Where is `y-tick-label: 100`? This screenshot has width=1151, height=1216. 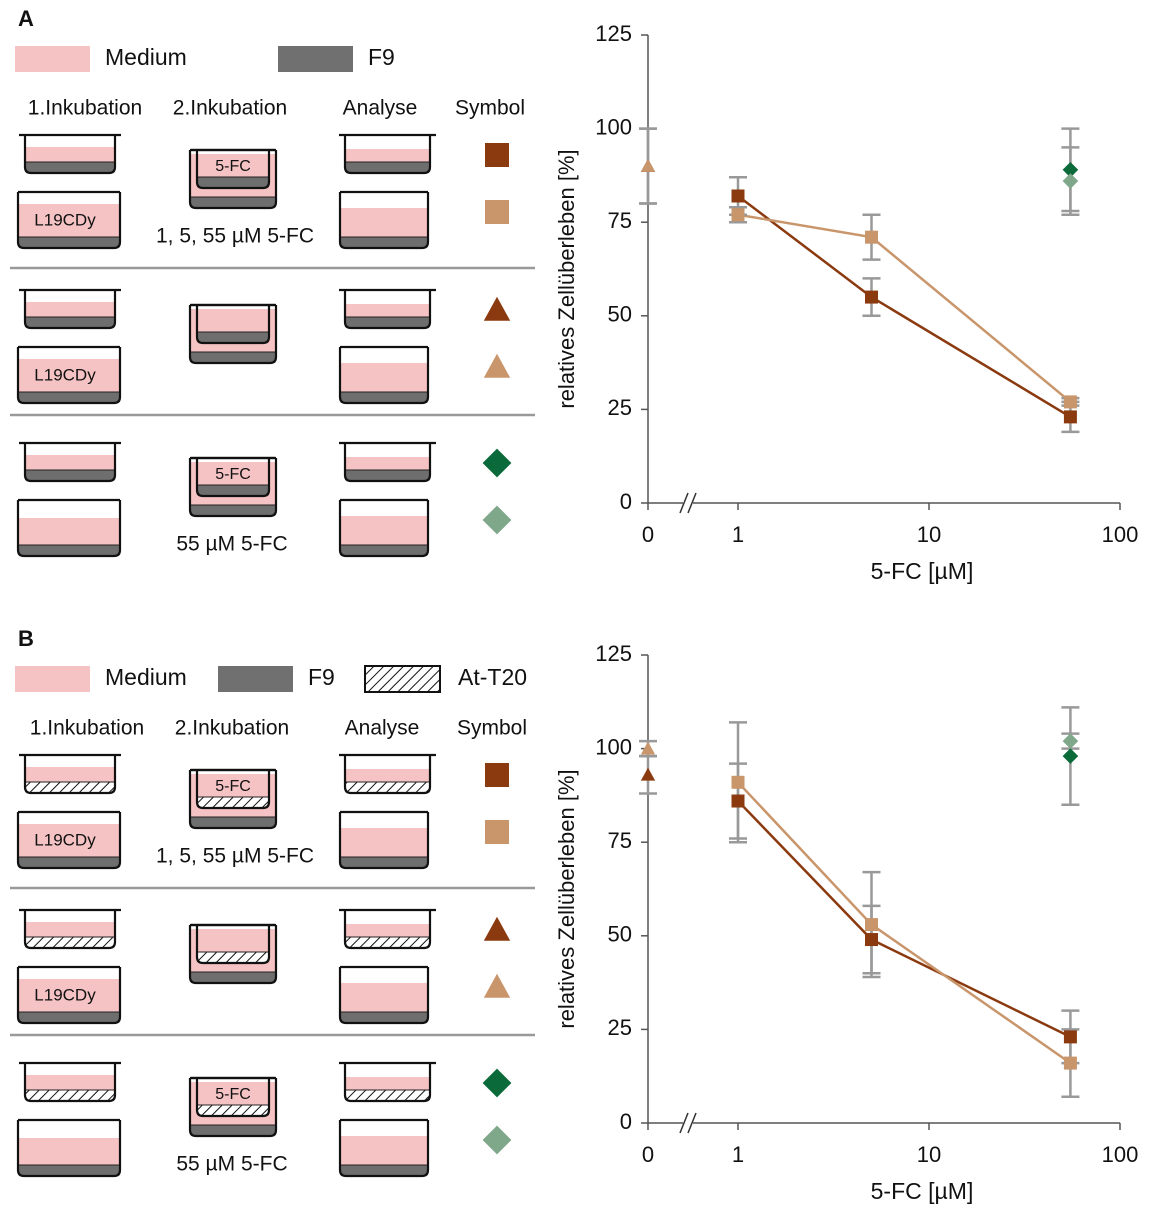 y-tick-label: 100 is located at coordinates (613, 126).